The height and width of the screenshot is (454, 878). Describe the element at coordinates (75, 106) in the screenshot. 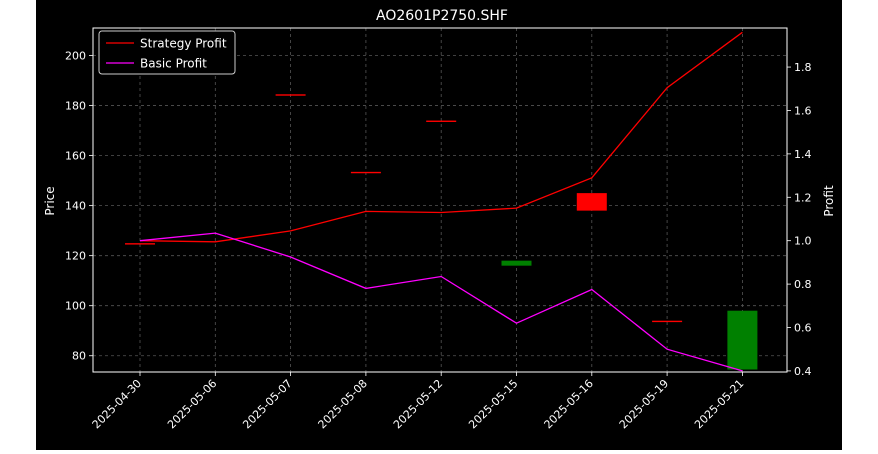

I see `y-tick-label: 180` at that location.